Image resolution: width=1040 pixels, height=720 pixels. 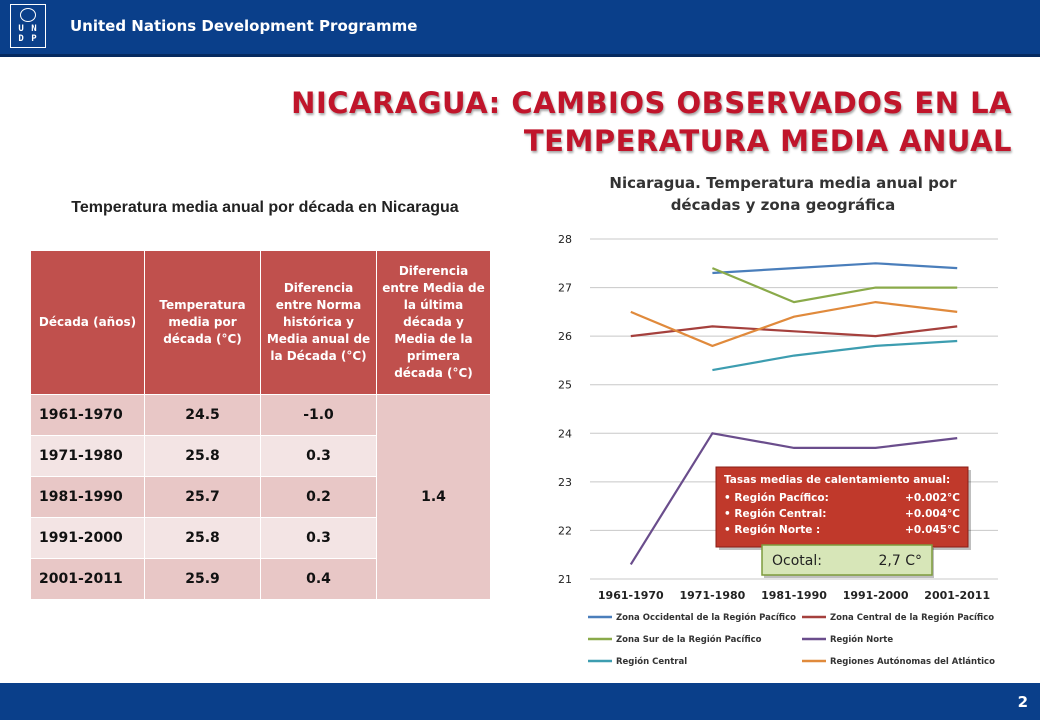 I want to click on warming-rate-value: +0.004°C, so click(x=932, y=514).